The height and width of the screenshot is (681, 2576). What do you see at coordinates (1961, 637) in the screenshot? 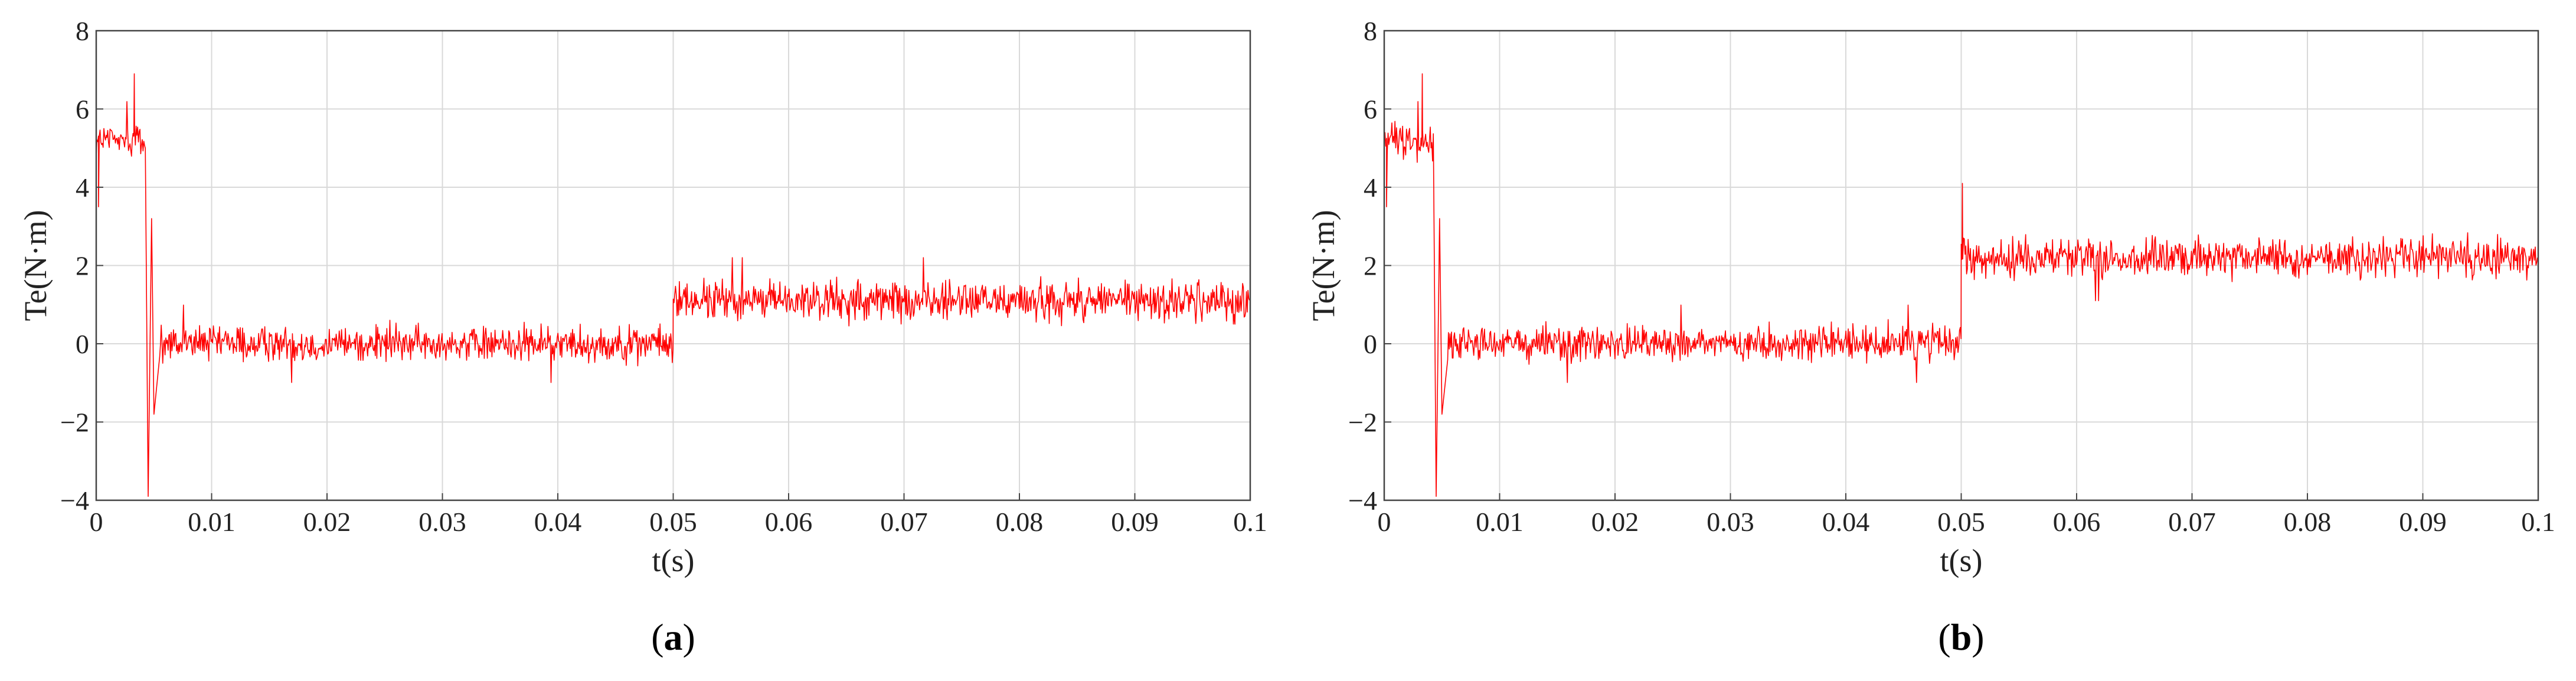
I see `panel-label: (b)` at bounding box center [1961, 637].